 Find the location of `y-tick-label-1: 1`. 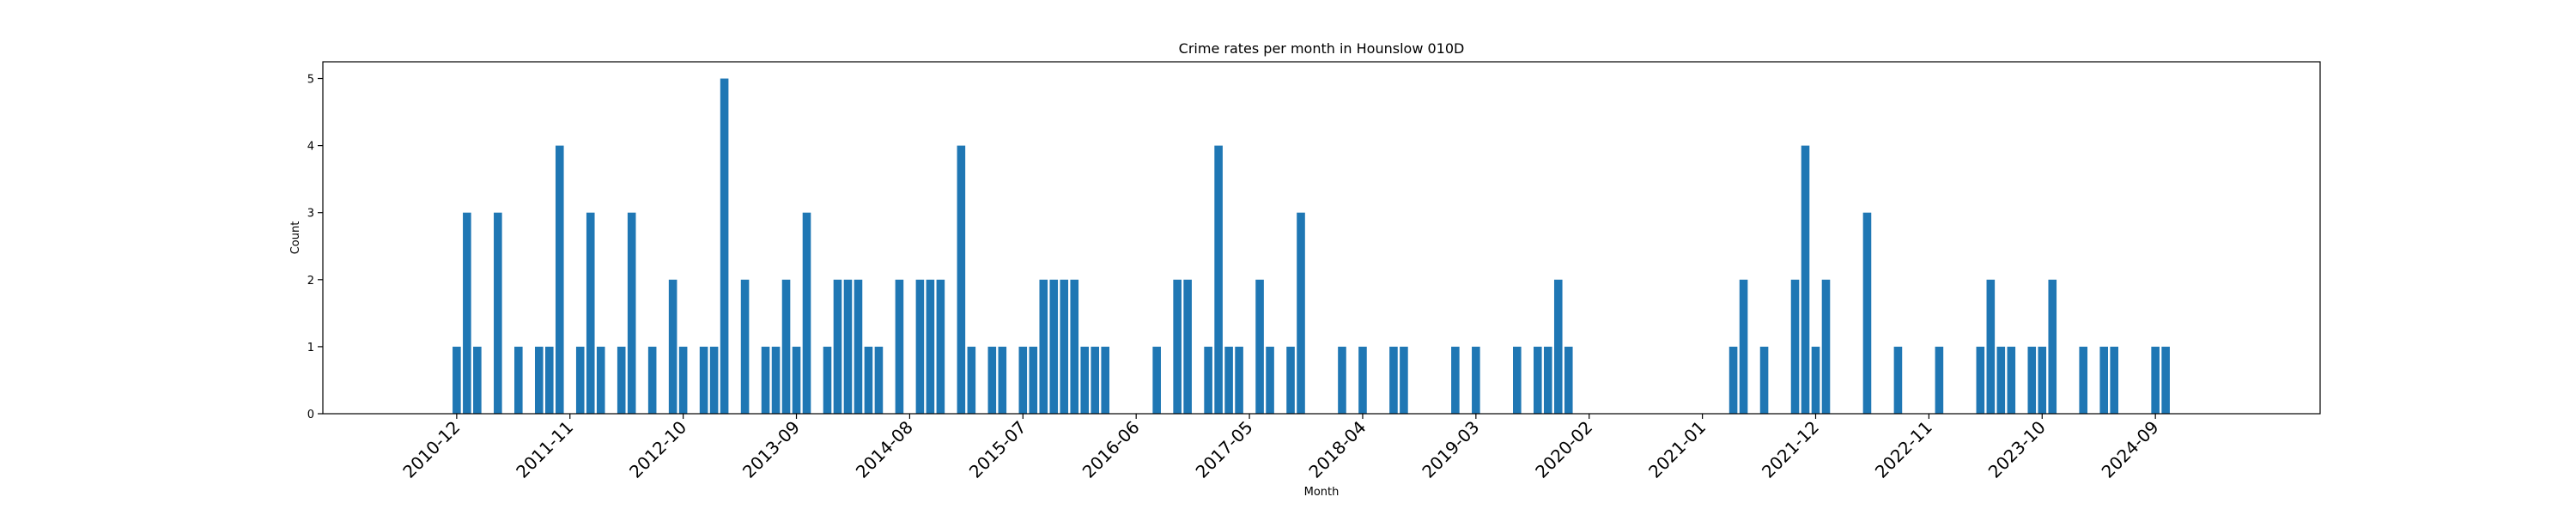

y-tick-label-1: 1 is located at coordinates (311, 348).